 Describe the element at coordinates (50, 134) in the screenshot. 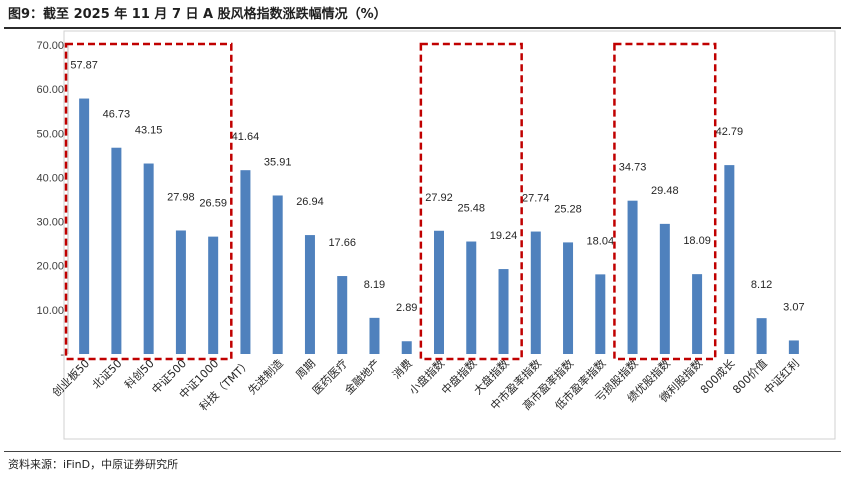

I see `y-tick-label: 50.00` at that location.